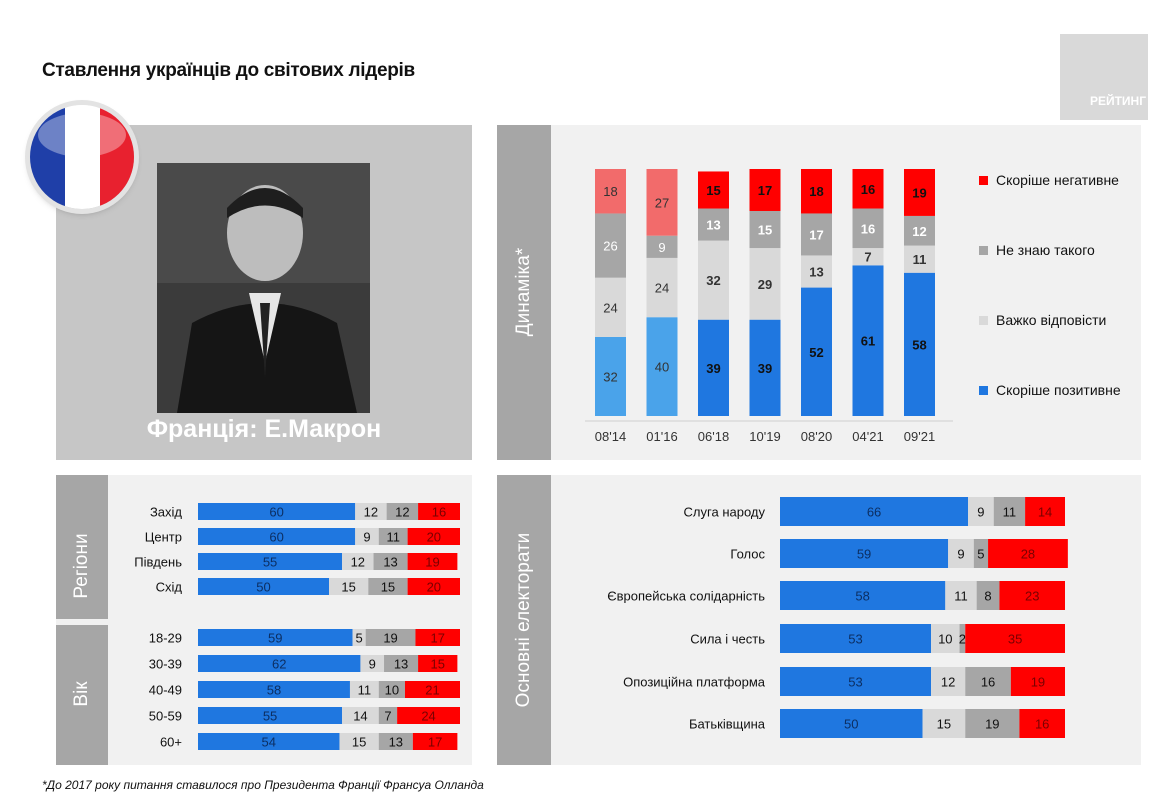 This screenshot has height=803, width=1171. Describe the element at coordinates (867, 257) in the screenshot. I see `data-label: 7` at that location.